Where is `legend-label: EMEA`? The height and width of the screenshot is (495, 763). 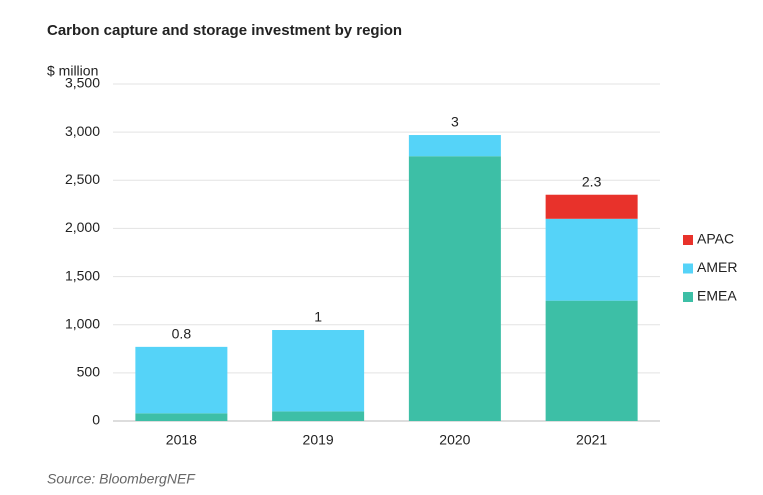
legend-label: EMEA is located at coordinates (717, 296).